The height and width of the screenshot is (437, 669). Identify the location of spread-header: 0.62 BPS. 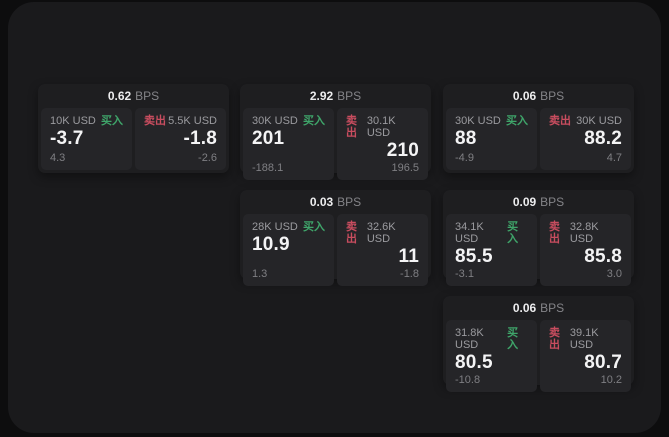
(133, 96).